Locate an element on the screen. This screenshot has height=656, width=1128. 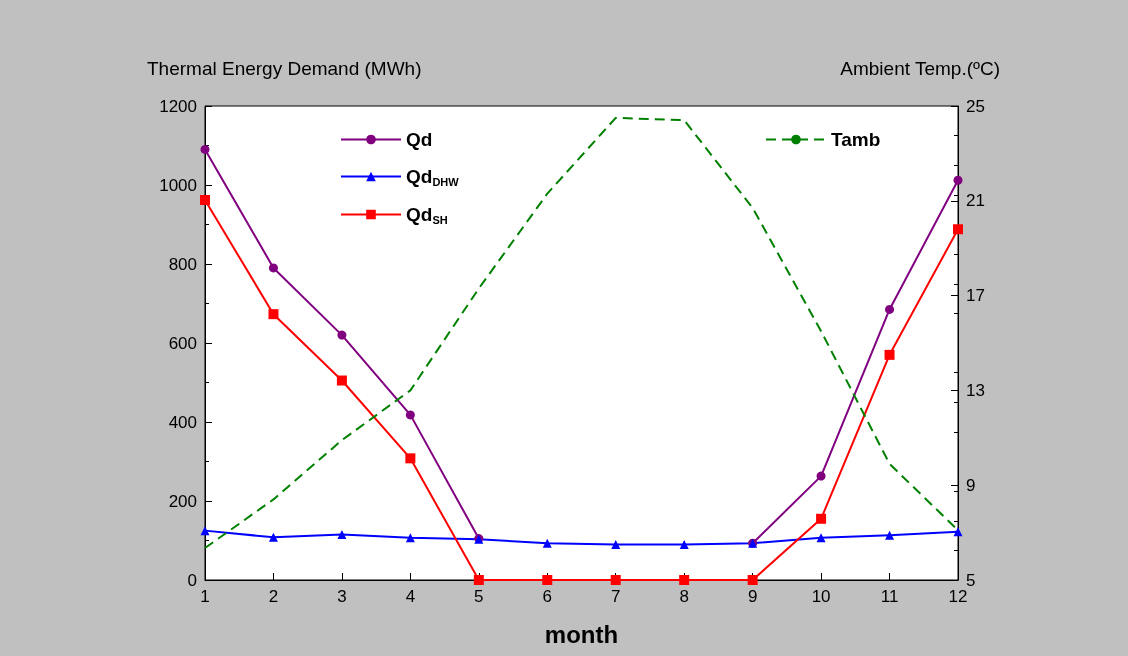
x-tick-label: 8 is located at coordinates (684, 596).